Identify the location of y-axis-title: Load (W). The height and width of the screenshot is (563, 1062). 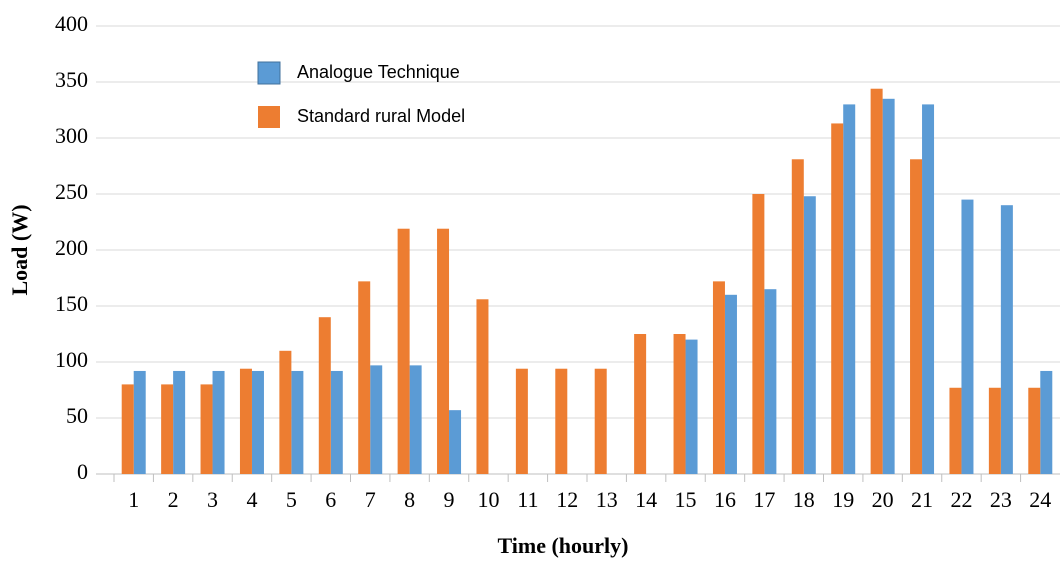
(19, 249).